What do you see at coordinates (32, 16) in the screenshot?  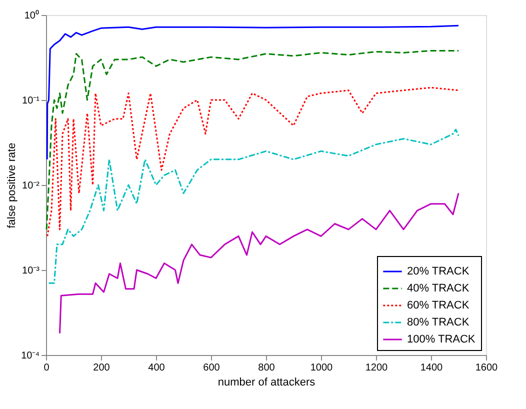 I see `y-tick-label: 10⁰` at bounding box center [32, 16].